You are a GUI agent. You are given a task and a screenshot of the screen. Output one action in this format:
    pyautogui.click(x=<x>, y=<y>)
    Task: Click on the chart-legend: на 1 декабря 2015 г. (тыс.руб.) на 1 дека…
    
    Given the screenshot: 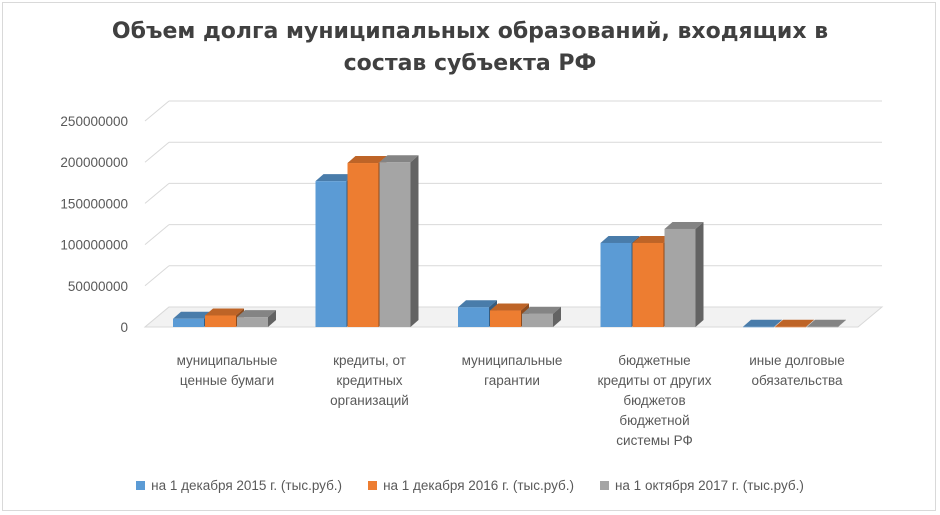 What is the action you would take?
    pyautogui.click(x=470, y=485)
    